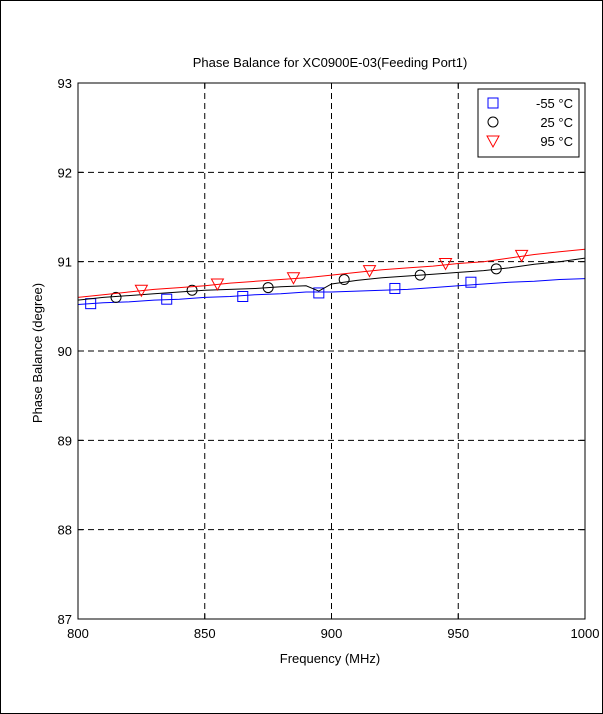  What do you see at coordinates (37, 353) in the screenshot?
I see `y-axis-label: Phase Balance (degree)` at bounding box center [37, 353].